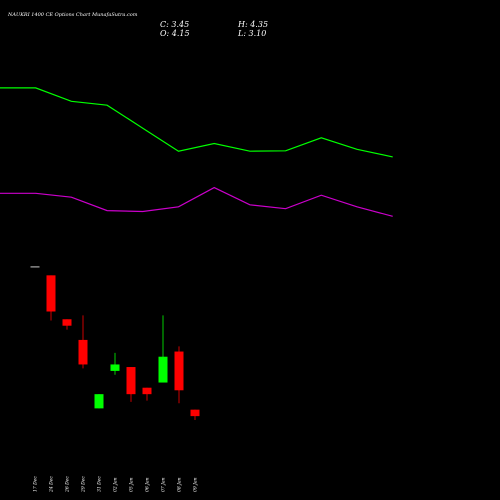 Image resolution: width=500 pixels, height=500 pixels. What do you see at coordinates (68, 484) in the screenshot?
I see `x-tick-label: 26 Dec` at bounding box center [68, 484].